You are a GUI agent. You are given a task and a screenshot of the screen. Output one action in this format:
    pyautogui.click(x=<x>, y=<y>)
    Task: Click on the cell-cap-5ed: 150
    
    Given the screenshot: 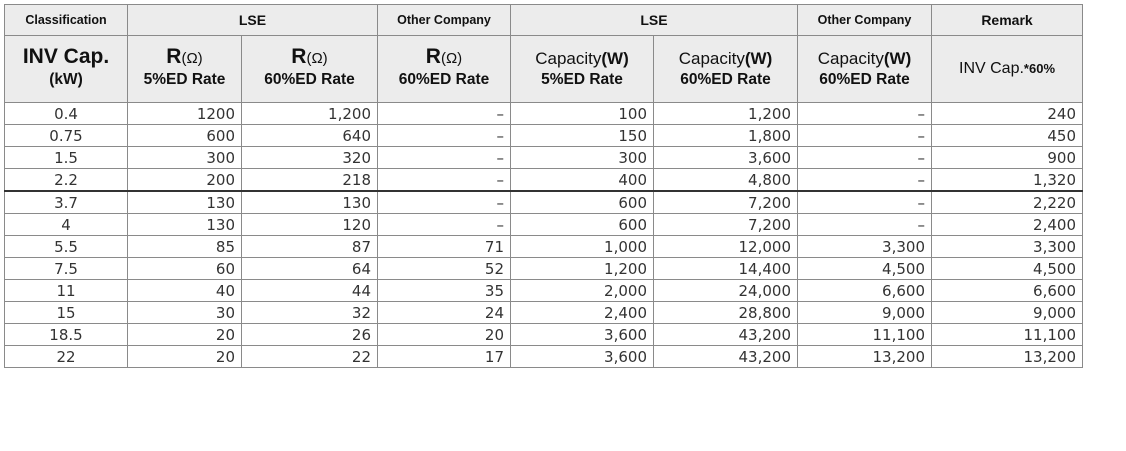 What is the action you would take?
    pyautogui.click(x=582, y=135)
    